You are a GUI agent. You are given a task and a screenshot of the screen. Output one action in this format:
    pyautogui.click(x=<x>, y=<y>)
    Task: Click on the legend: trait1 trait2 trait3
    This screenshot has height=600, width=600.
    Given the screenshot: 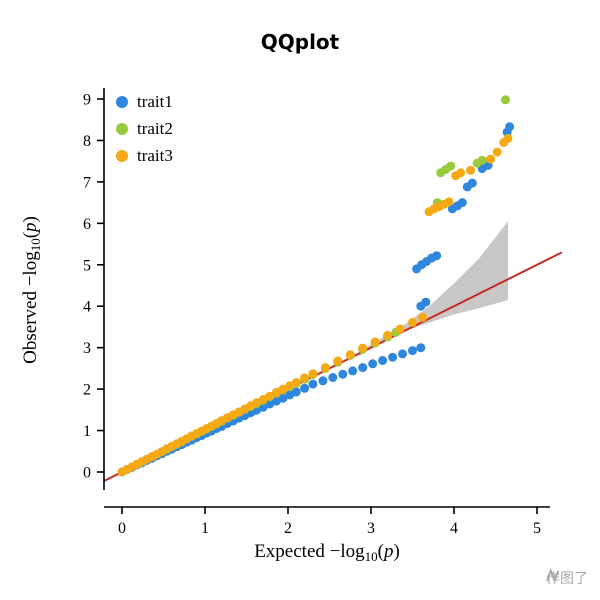 What is the action you would take?
    pyautogui.click(x=144, y=129)
    